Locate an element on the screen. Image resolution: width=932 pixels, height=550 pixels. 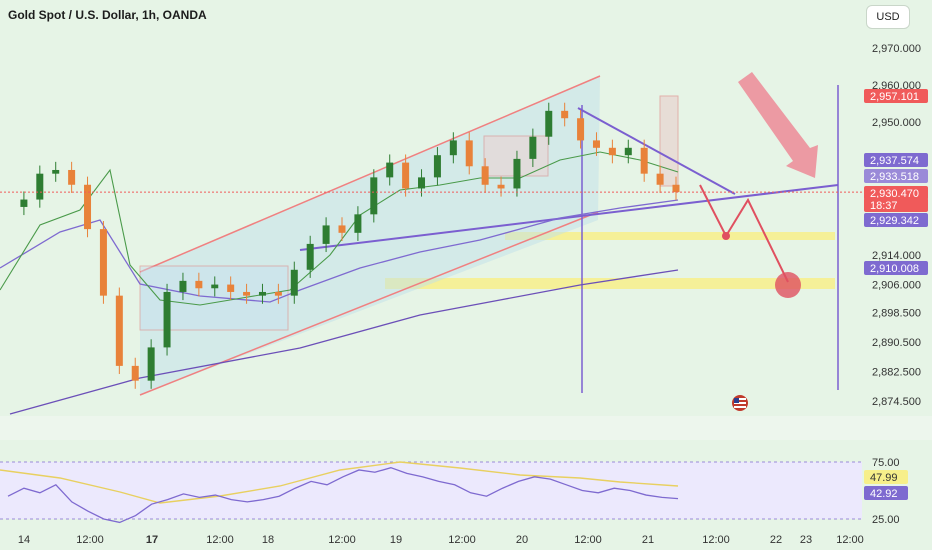
y-tick-label: 2,906.000 is located at coordinates (896, 286).